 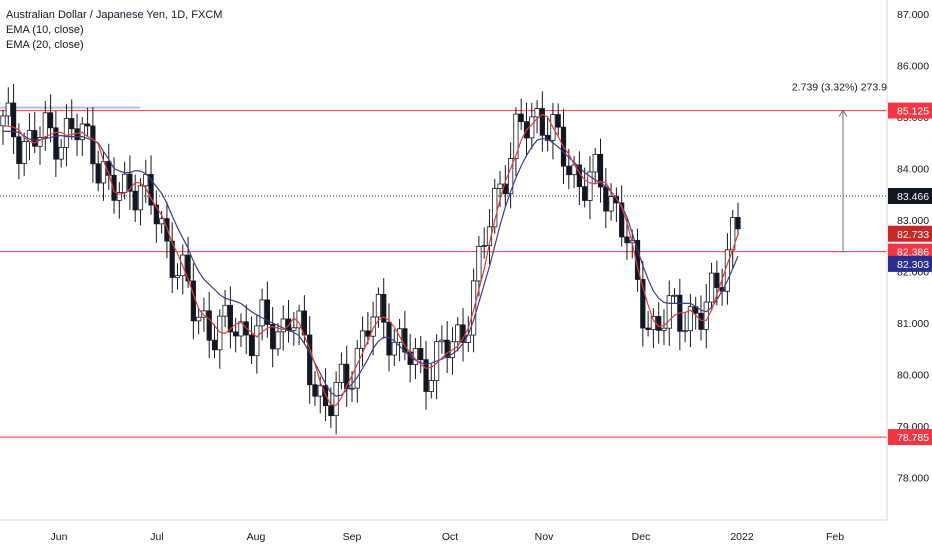 What do you see at coordinates (913, 221) in the screenshot?
I see `price-tick-label: 83.000` at bounding box center [913, 221].